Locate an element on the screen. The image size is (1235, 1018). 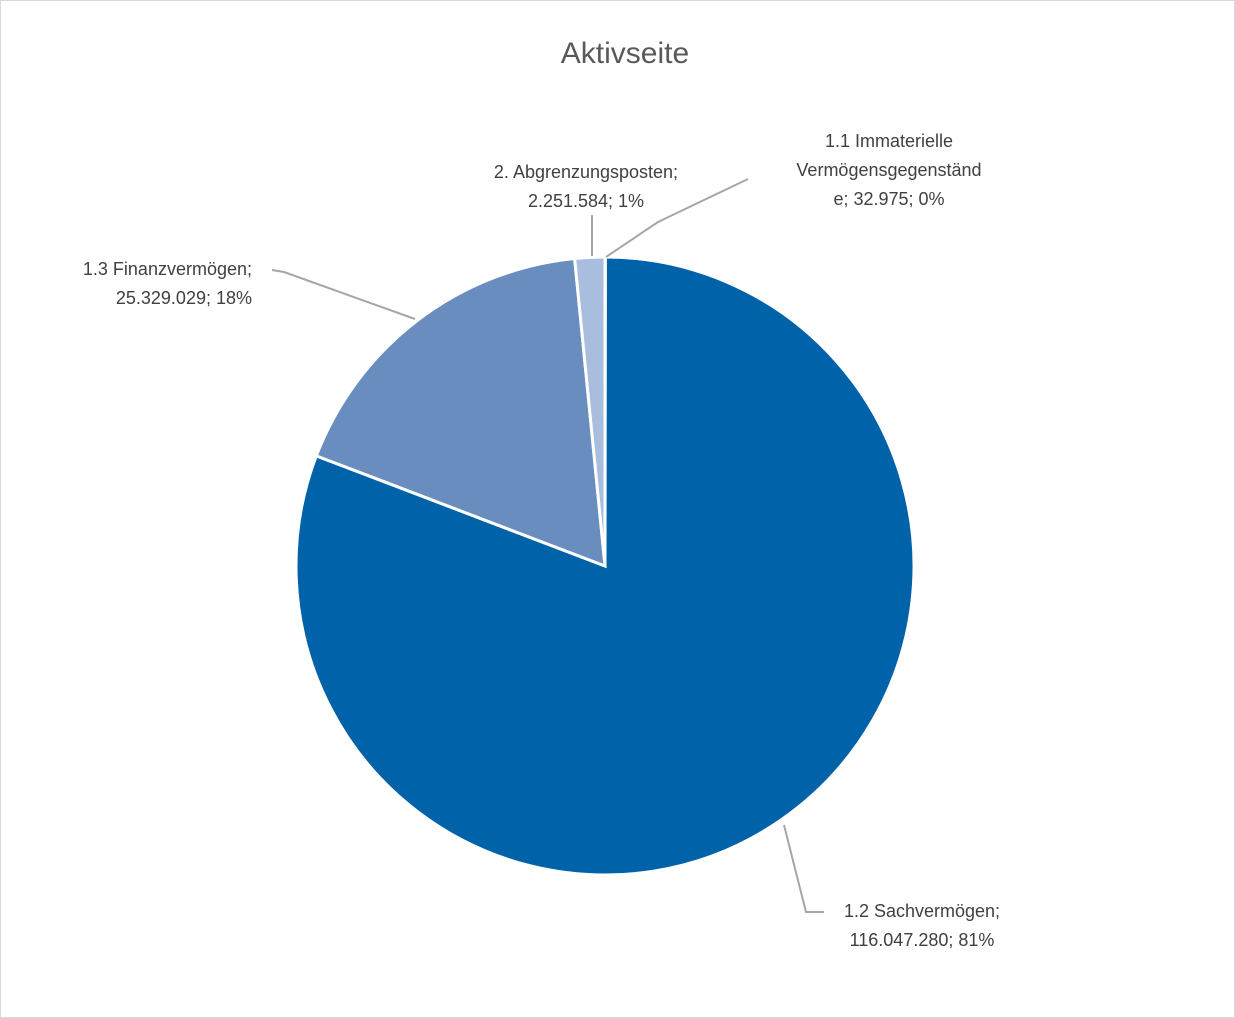
data-label-line: 1.1 Immaterielle is located at coordinates (889, 141).